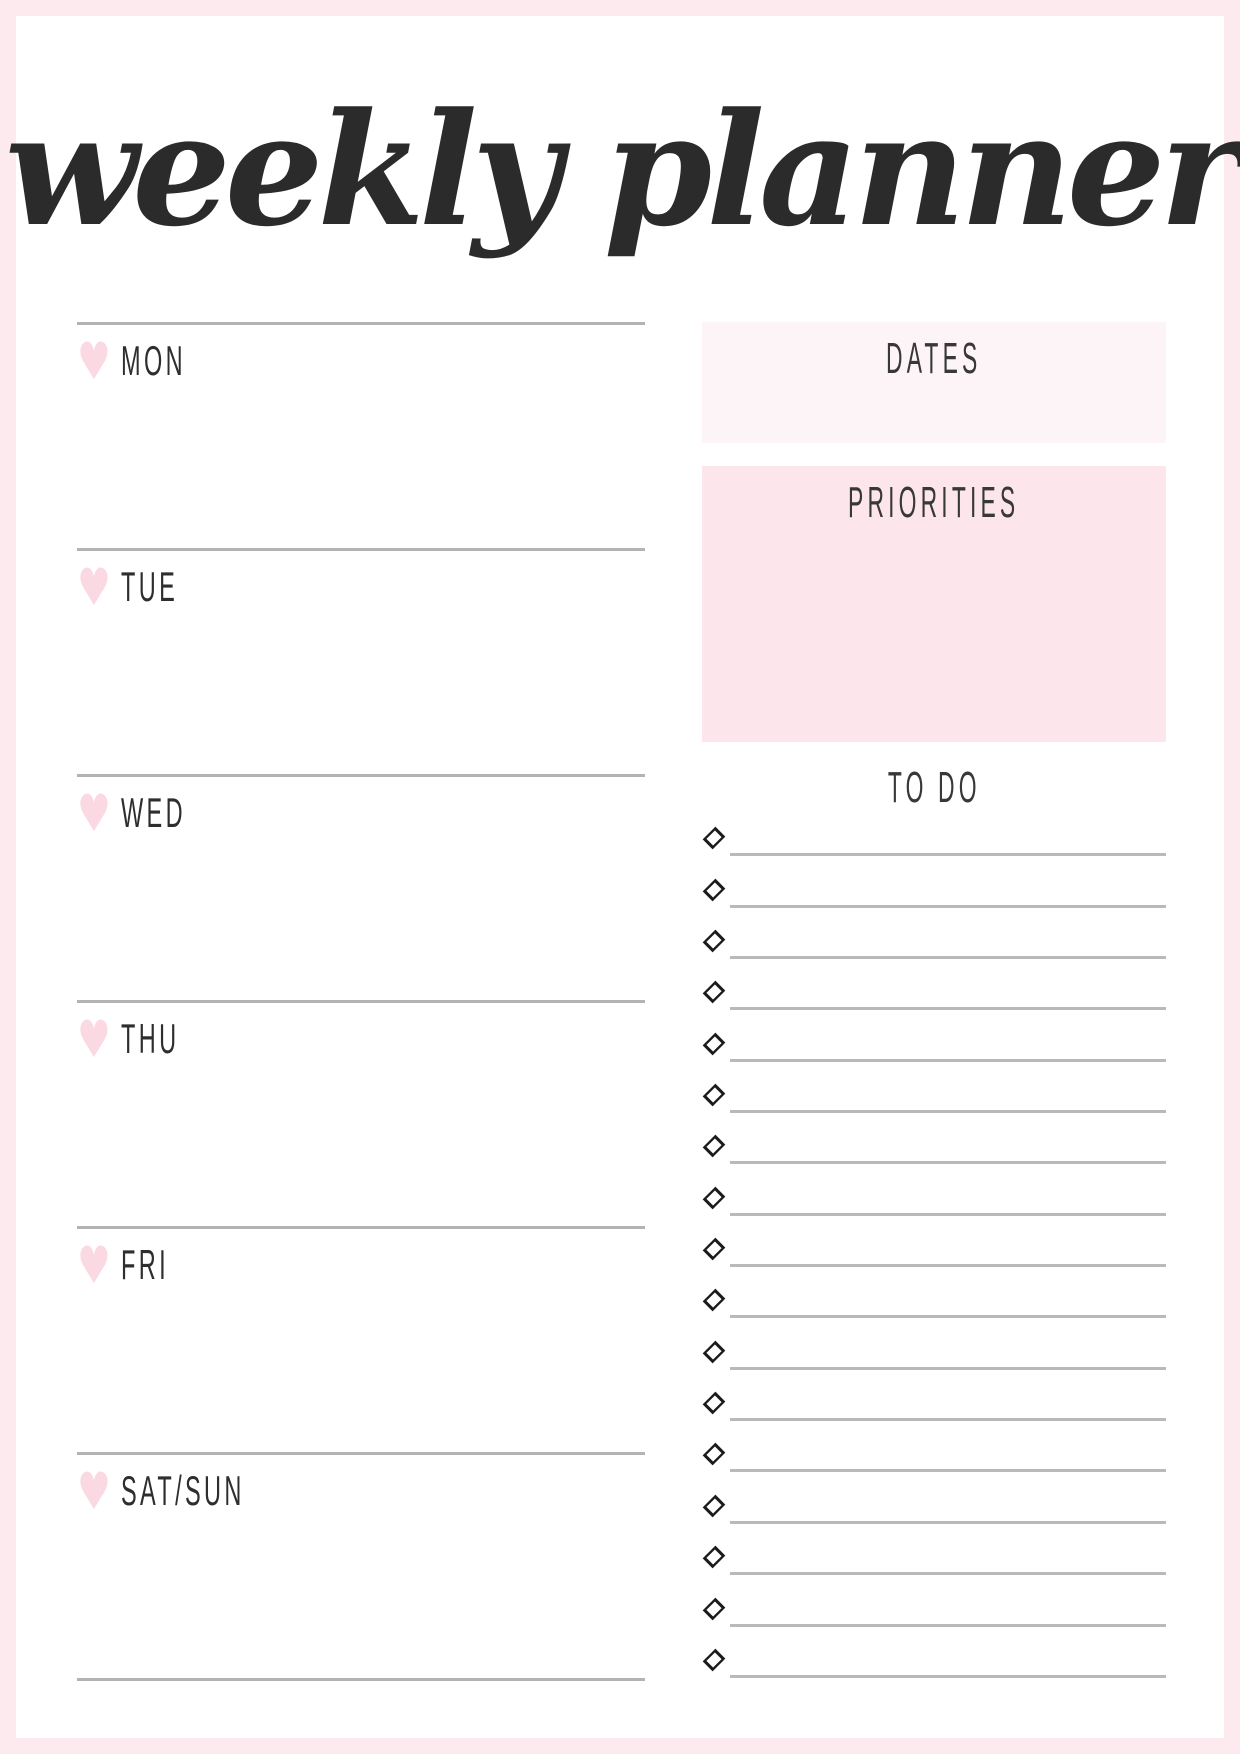  What do you see at coordinates (150, 1038) in the screenshot?
I see `day-label: THU` at bounding box center [150, 1038].